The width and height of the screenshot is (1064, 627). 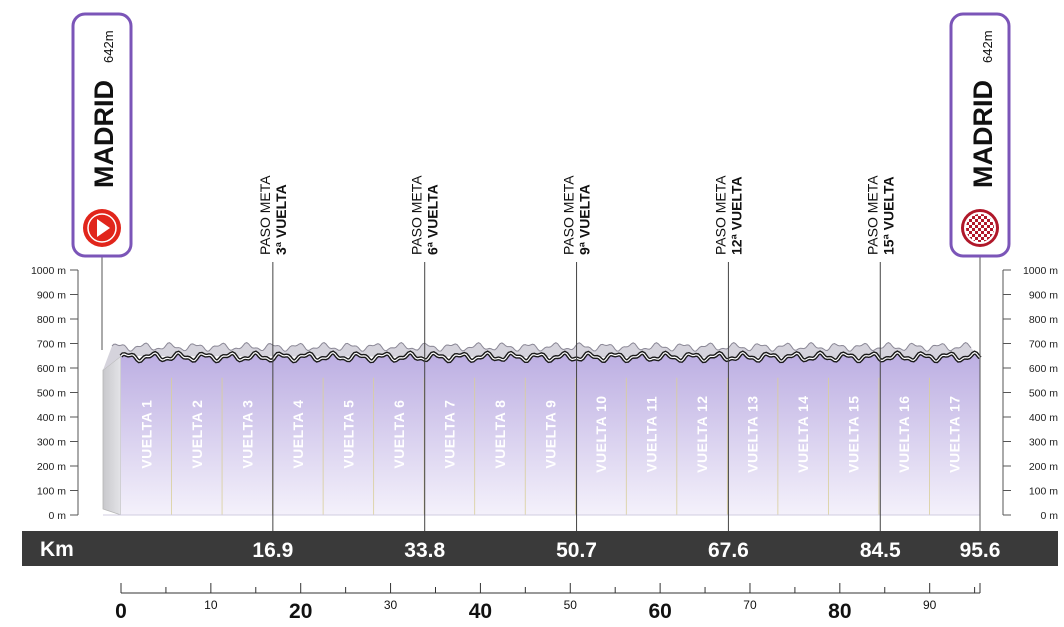 I want to click on road-center-line, so click(x=550, y=356).